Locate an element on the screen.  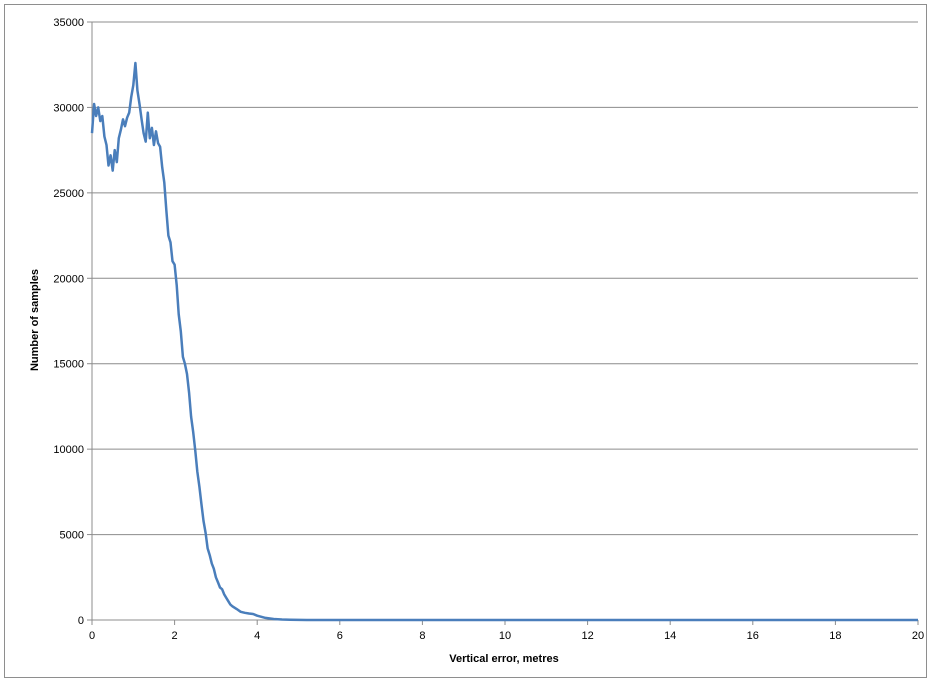
x-tick-label: 16 is located at coordinates (753, 636).